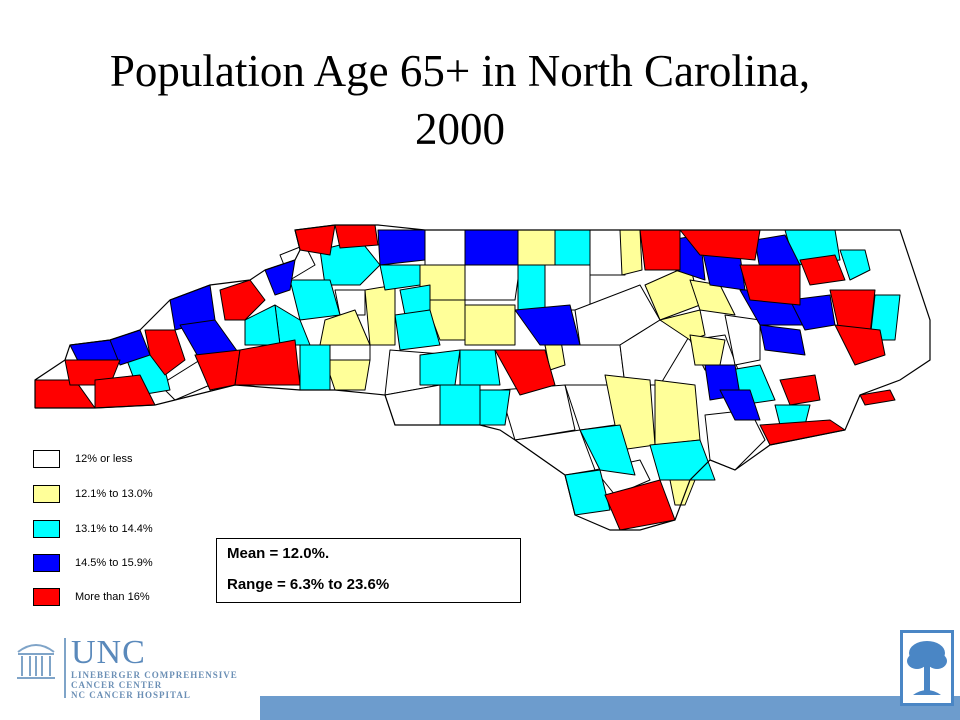  What do you see at coordinates (308, 584) in the screenshot?
I see `range-text: Range = 6.3% to 23.6%` at bounding box center [308, 584].